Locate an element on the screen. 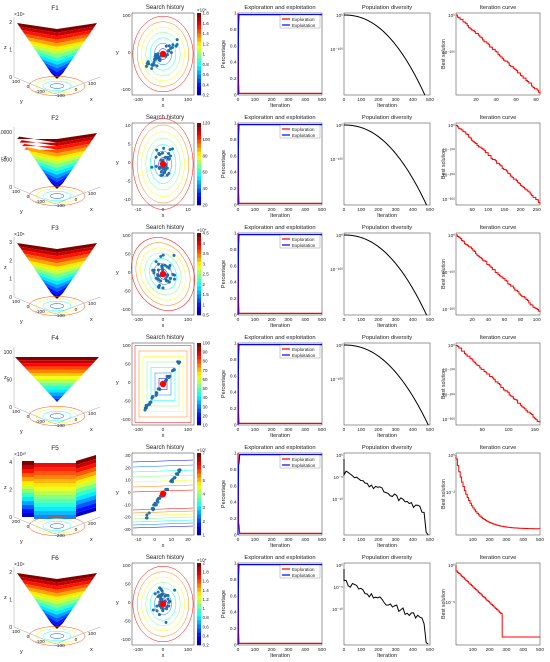  legend-label-exploitation: Exploitation is located at coordinates (304, 575).